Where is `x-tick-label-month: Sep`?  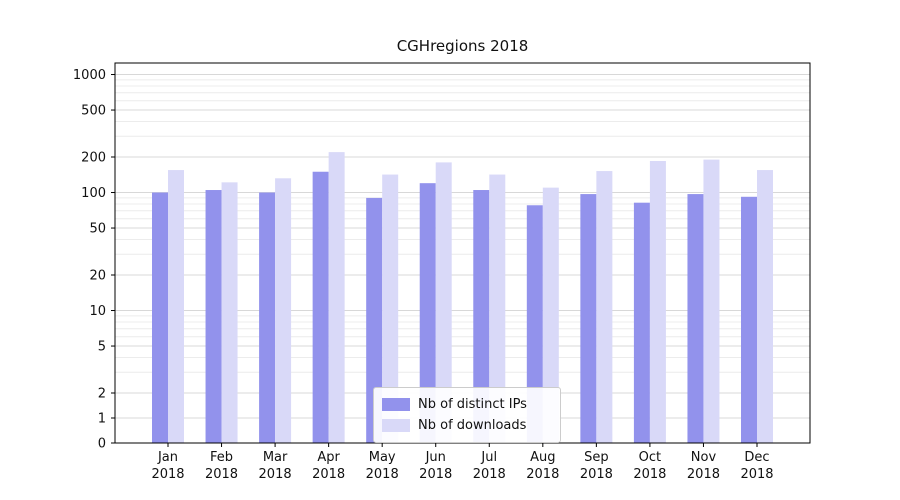
x-tick-label-month: Sep is located at coordinates (596, 457).